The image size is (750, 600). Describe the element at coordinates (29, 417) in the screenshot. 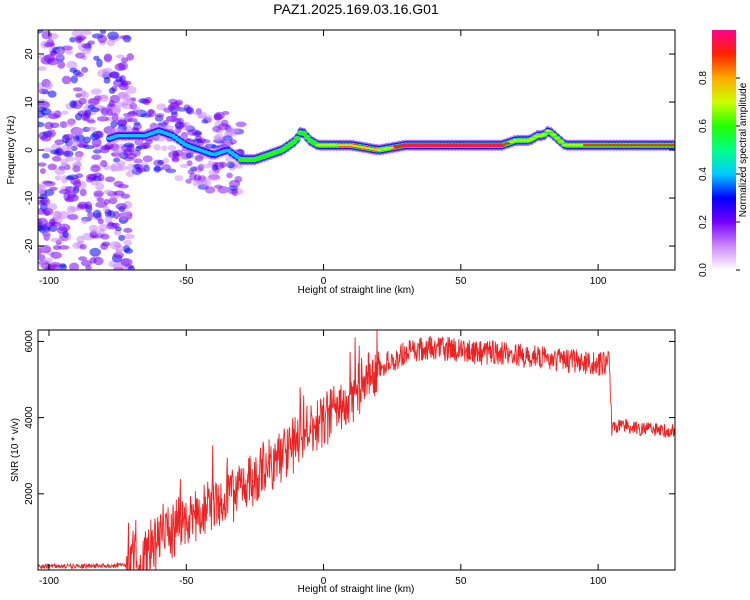

I see `snr-y-tick-label: 4000` at that location.